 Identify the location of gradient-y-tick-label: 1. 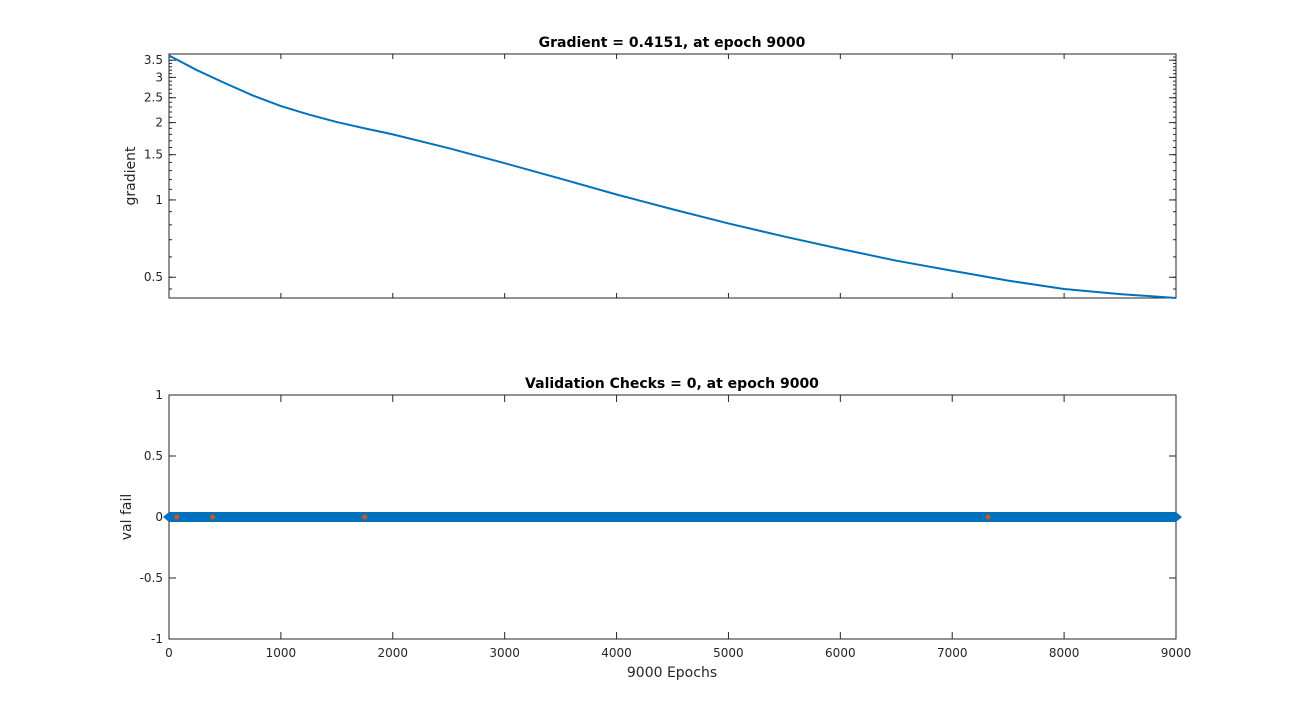
(159, 200).